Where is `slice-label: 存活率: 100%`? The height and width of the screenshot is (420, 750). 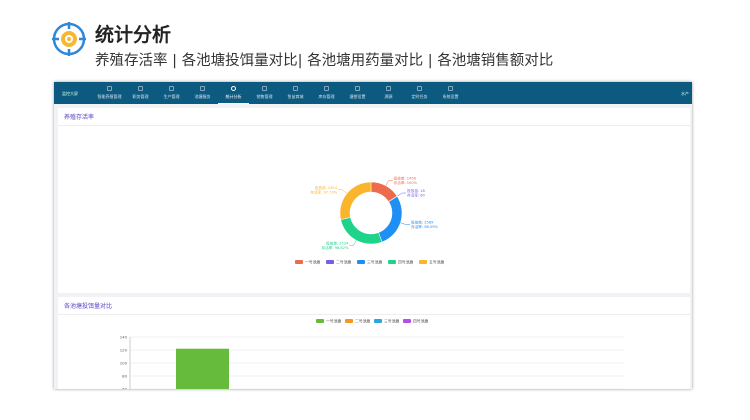 slice-label: 存活率: 100% is located at coordinates (406, 182).